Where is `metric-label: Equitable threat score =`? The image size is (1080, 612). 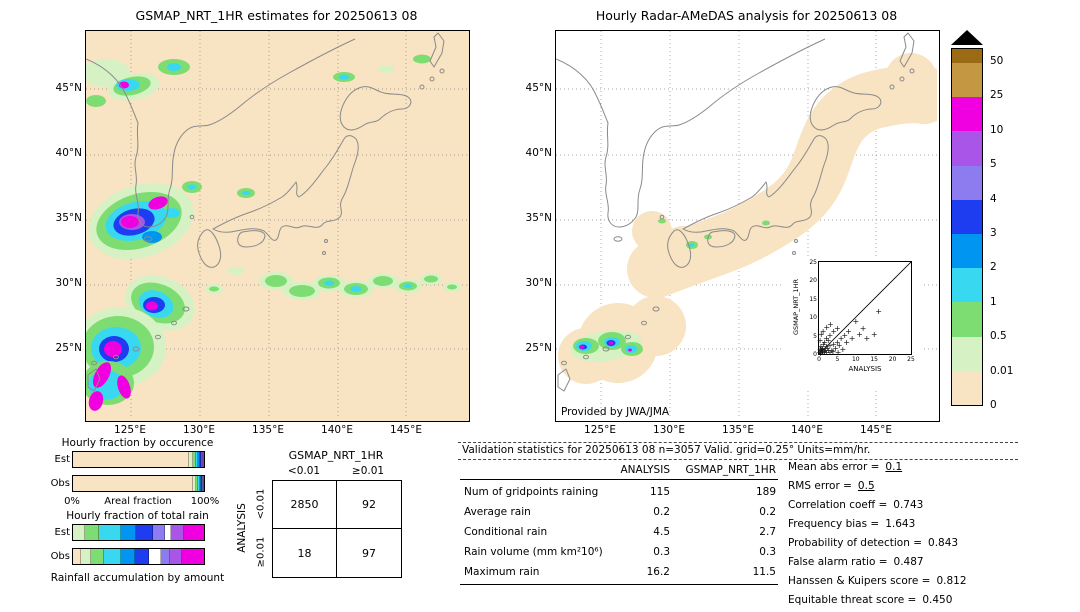 metric-label: Equitable threat score = is located at coordinates (852, 600).